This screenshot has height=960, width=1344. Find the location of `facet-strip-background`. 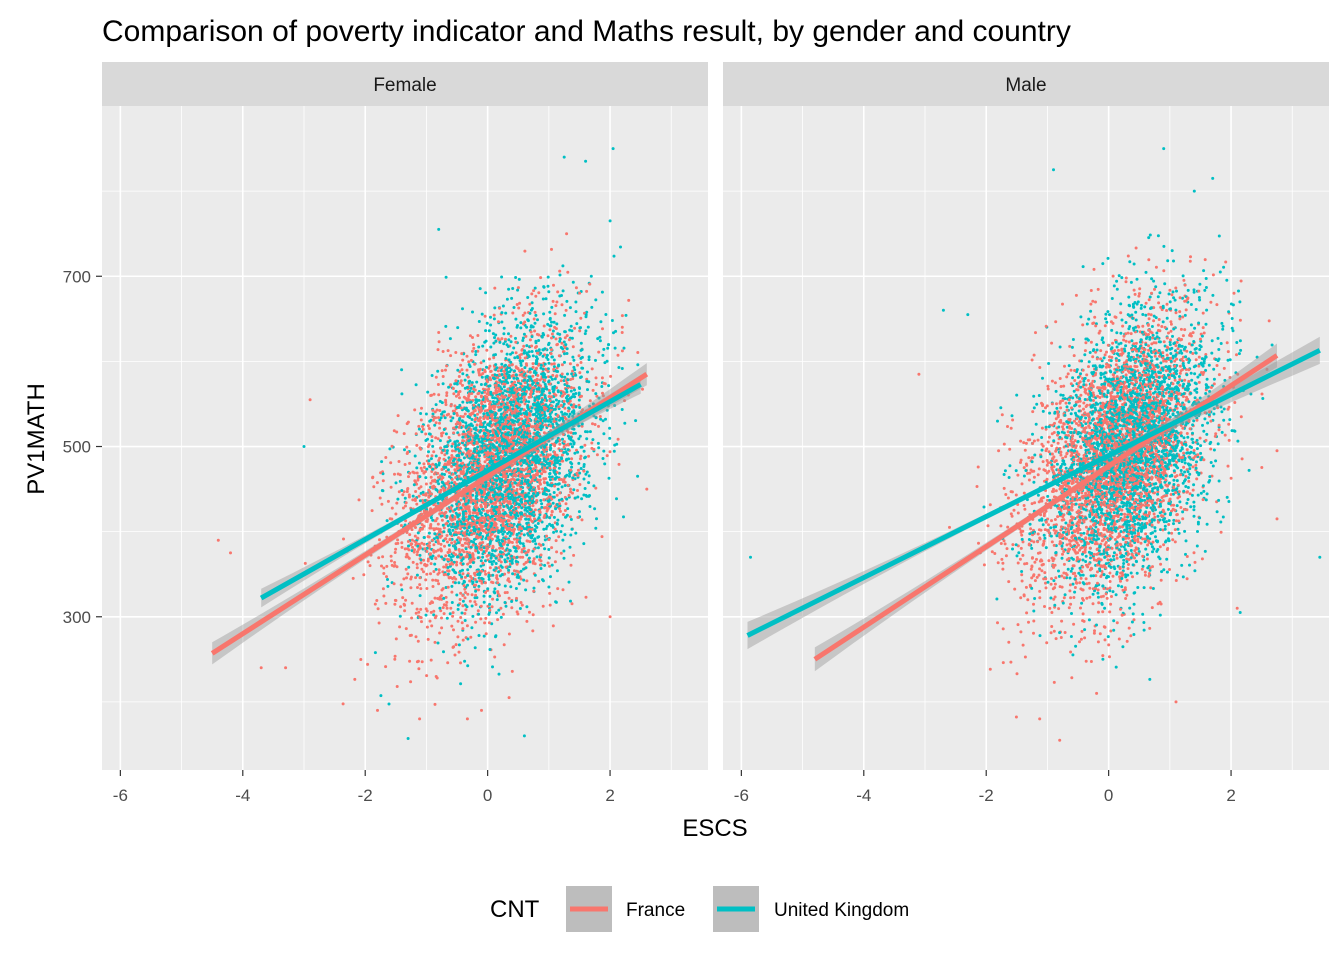

facet-strip-background is located at coordinates (405, 84).